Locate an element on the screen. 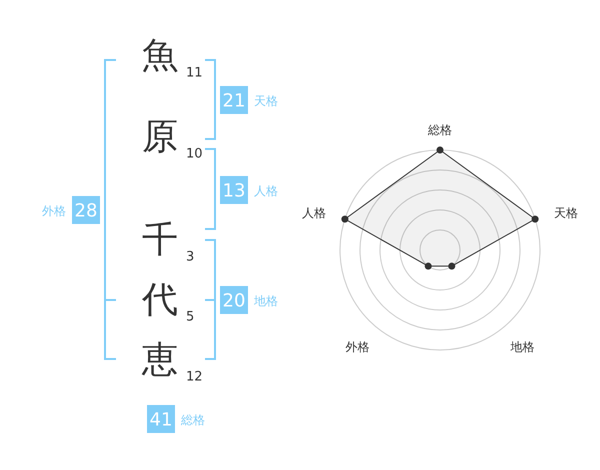 This screenshot has height=470, width=600. category-label: 天格 is located at coordinates (266, 101).